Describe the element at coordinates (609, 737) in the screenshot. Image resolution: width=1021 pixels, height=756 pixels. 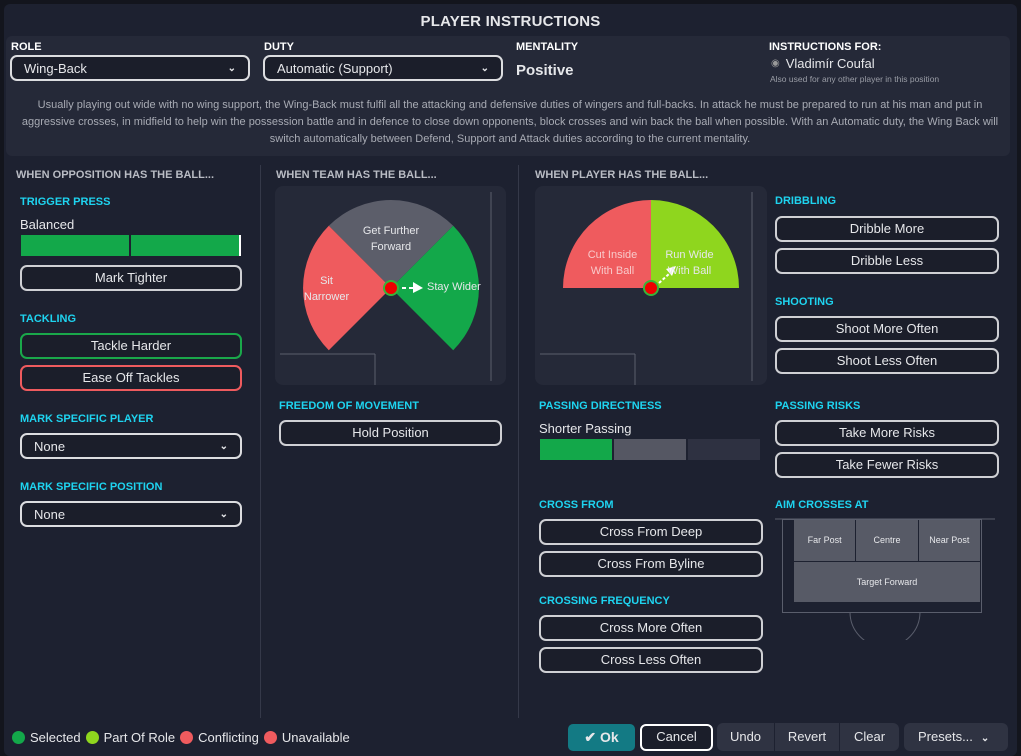
I see `ok-label: Ok` at that location.